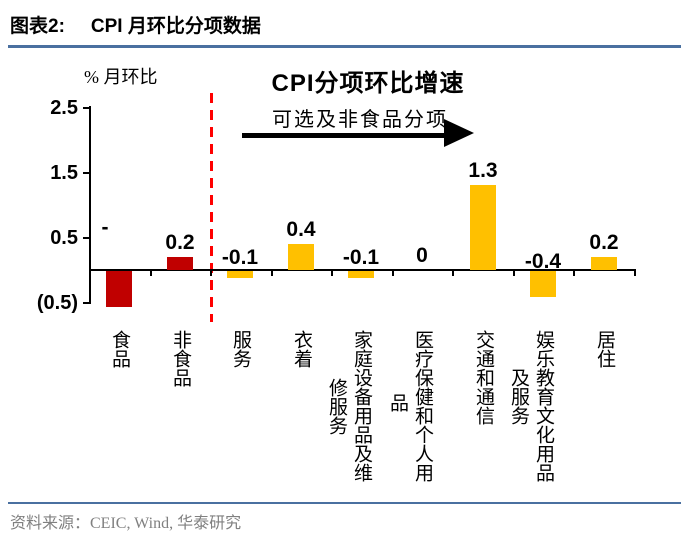 This screenshot has height=543, width=689. I want to click on bar-交通和通信, so click(483, 227).